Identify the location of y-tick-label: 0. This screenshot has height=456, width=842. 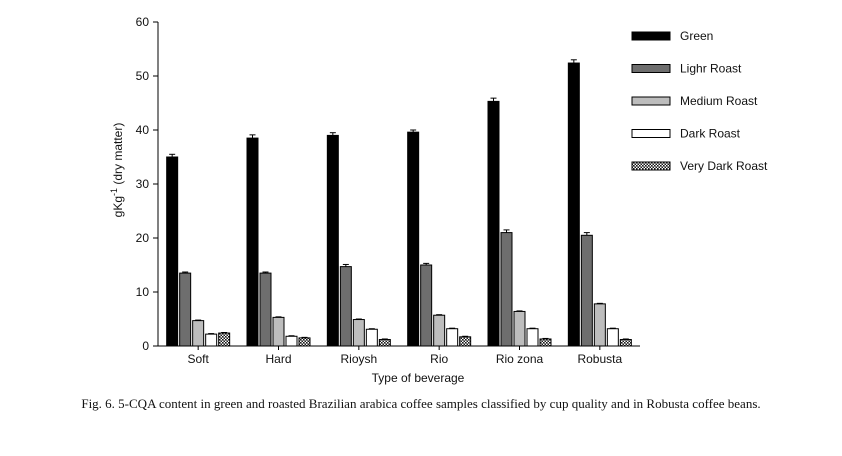
(145, 346).